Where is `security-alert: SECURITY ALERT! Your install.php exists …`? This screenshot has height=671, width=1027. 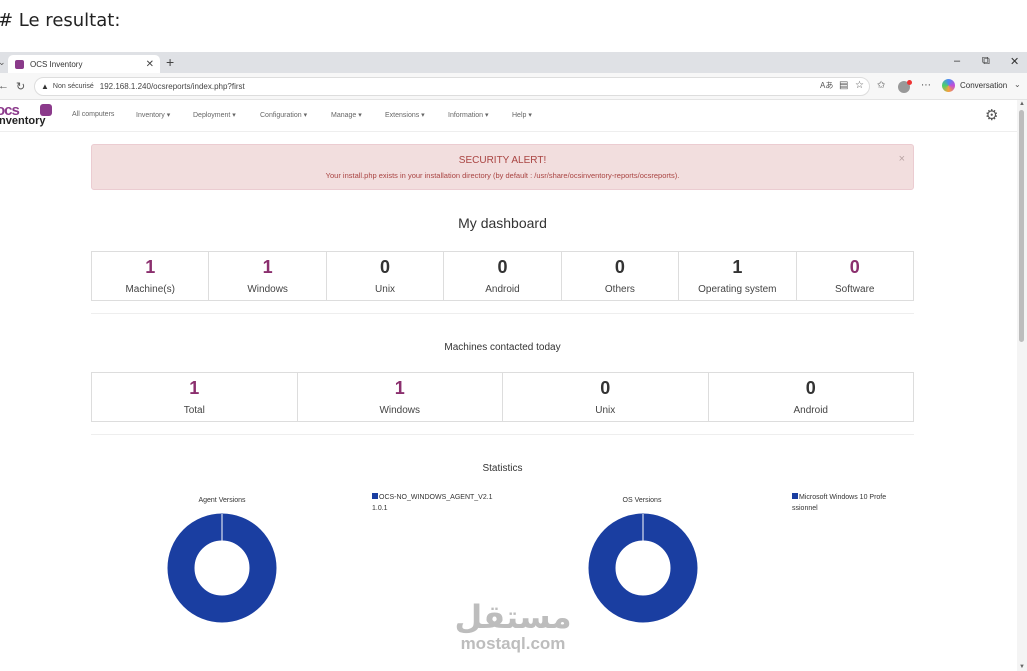
security-alert: SECURITY ALERT! Your install.php exists … is located at coordinates (502, 167).